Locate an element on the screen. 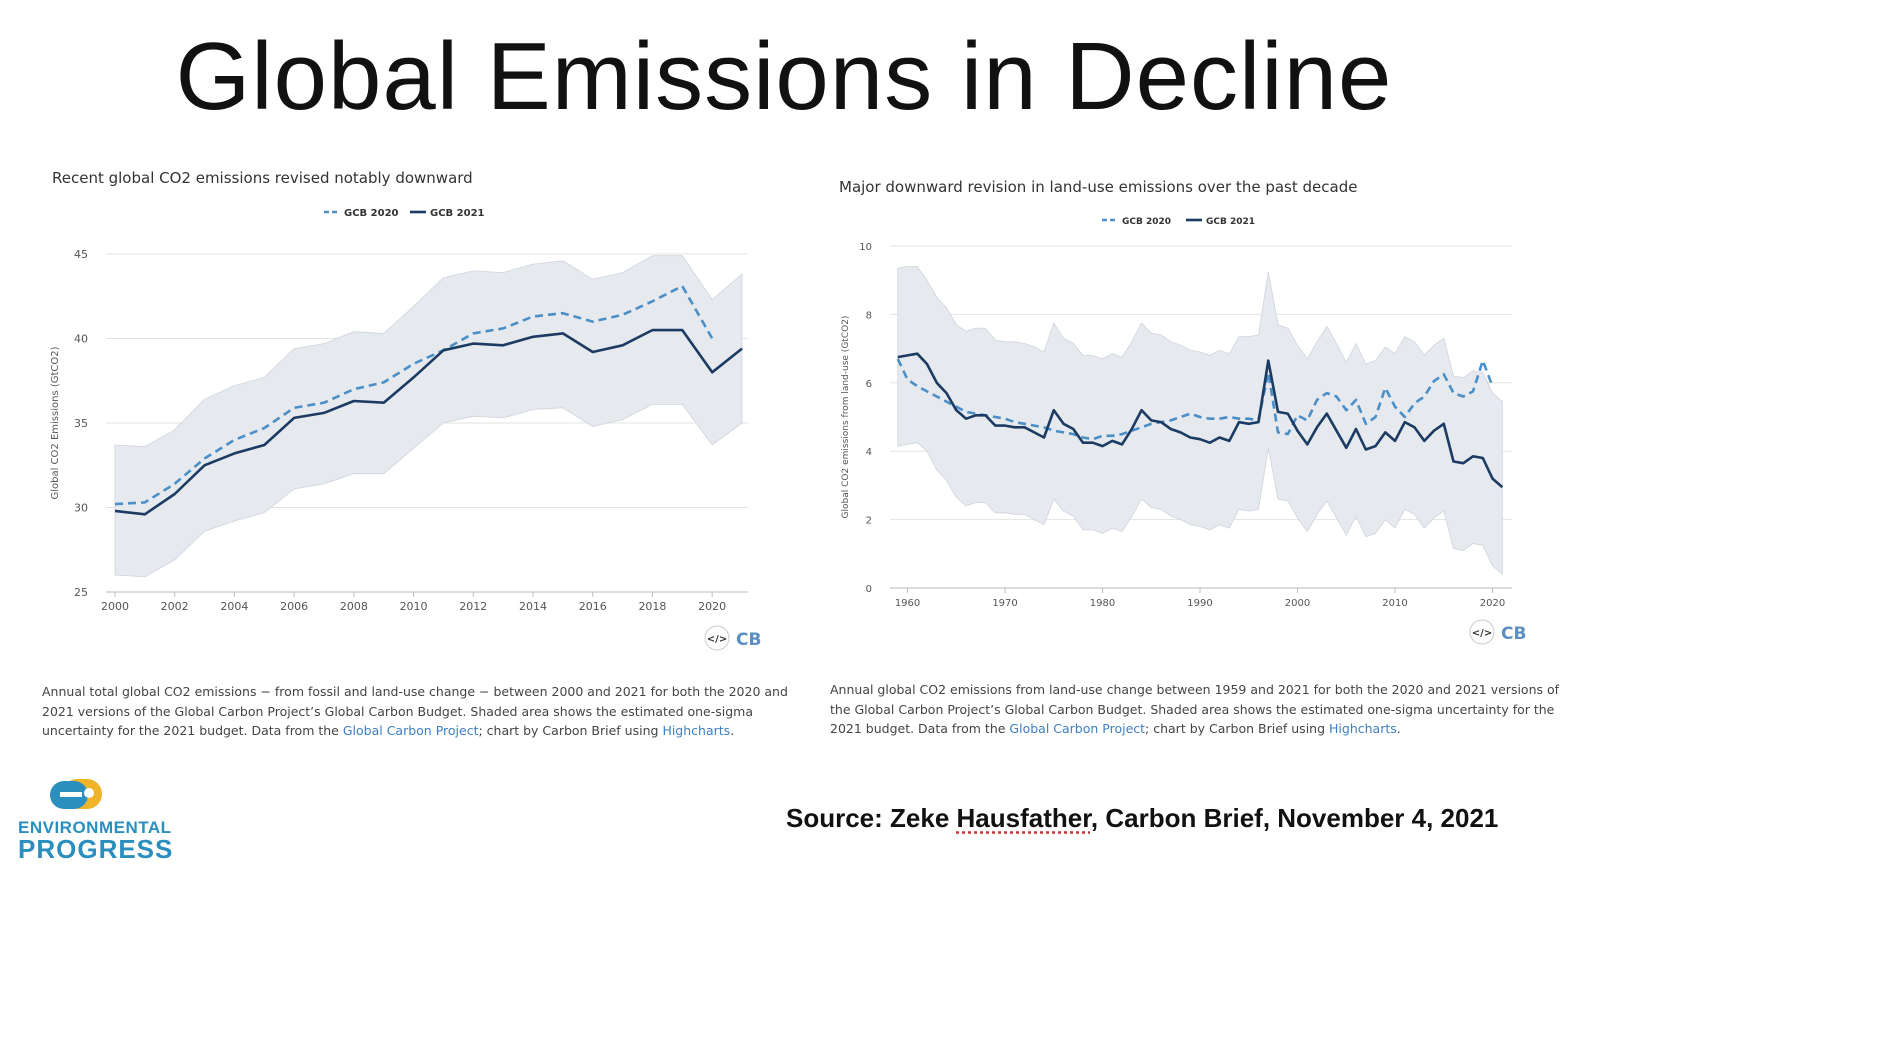 This screenshot has height=1060, width=1892. environmental-progress-logo-icon is located at coordinates (76, 794).